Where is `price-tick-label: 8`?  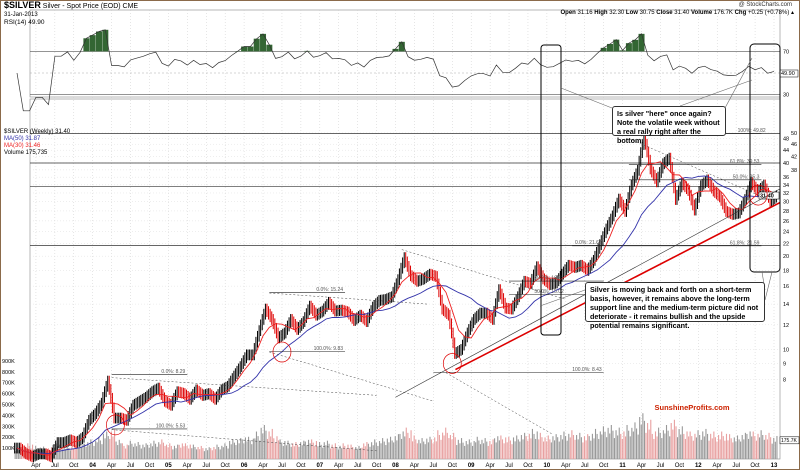
price-tick-label: 8 is located at coordinates (784, 380).